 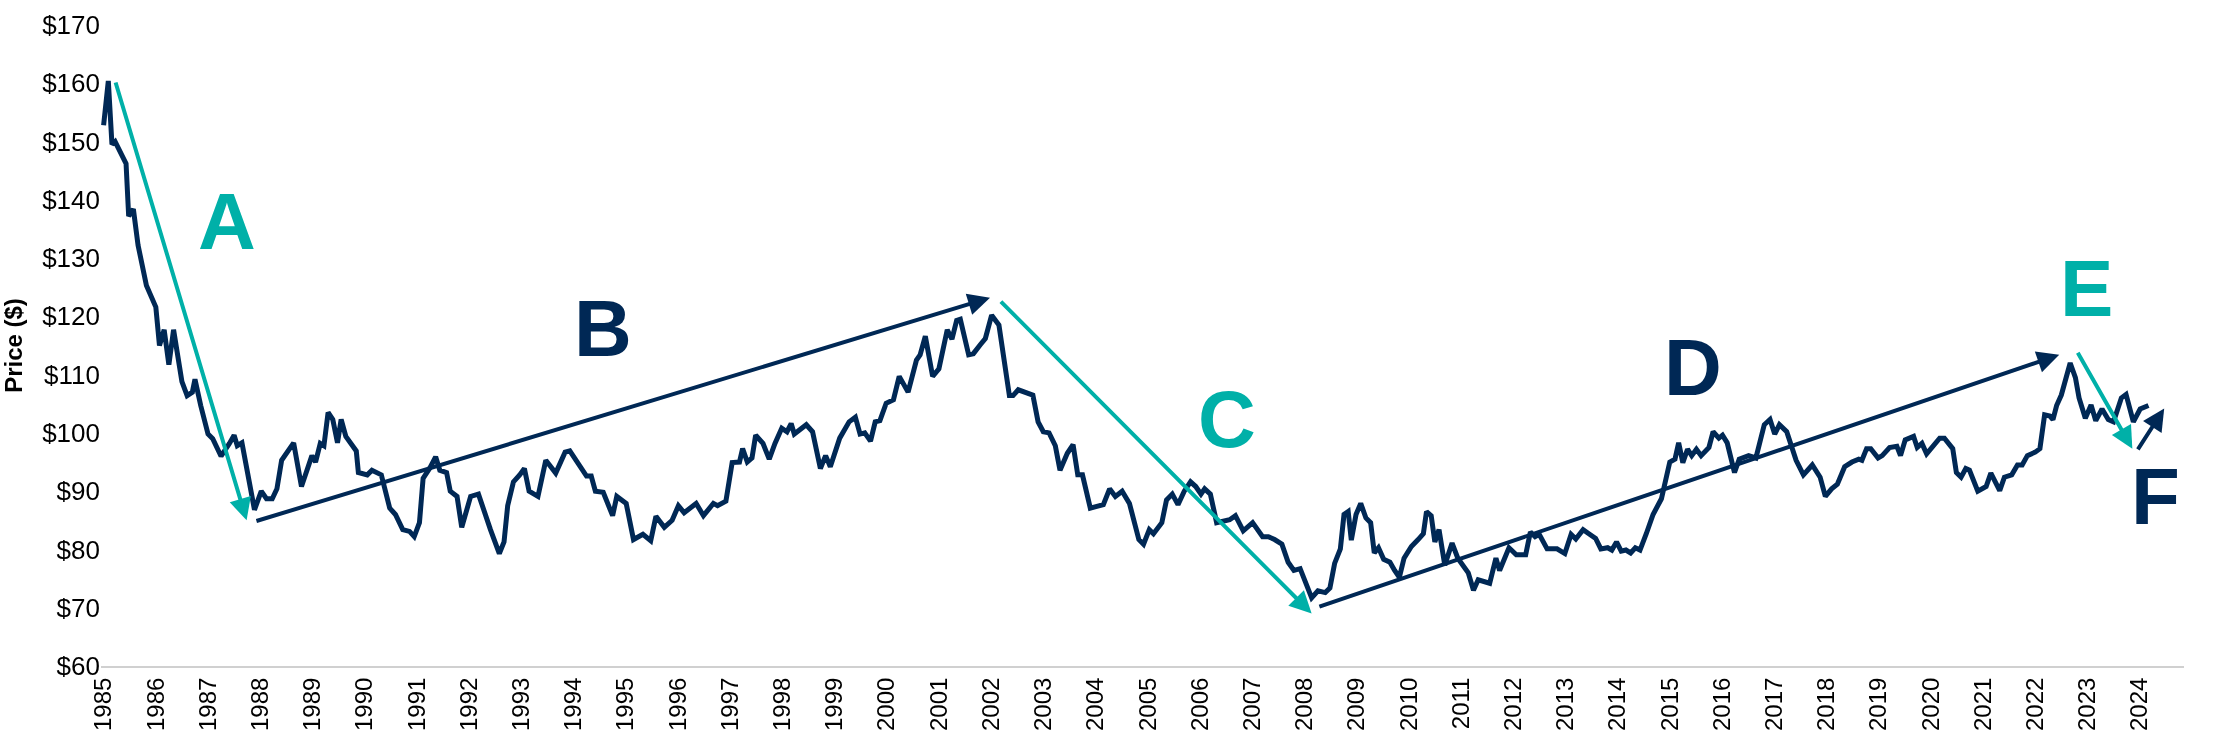 What do you see at coordinates (2087, 704) in the screenshot?
I see `x-tick-label: 2023` at bounding box center [2087, 704].